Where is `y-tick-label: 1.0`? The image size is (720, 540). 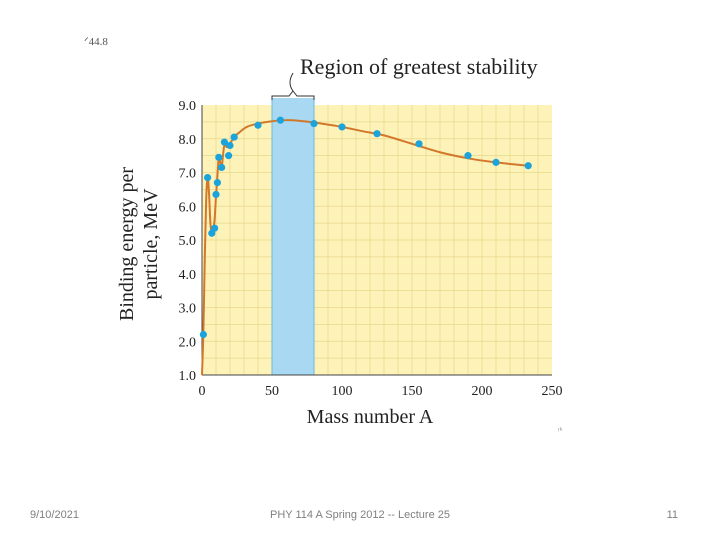 y-tick-label: 1.0 is located at coordinates (188, 376).